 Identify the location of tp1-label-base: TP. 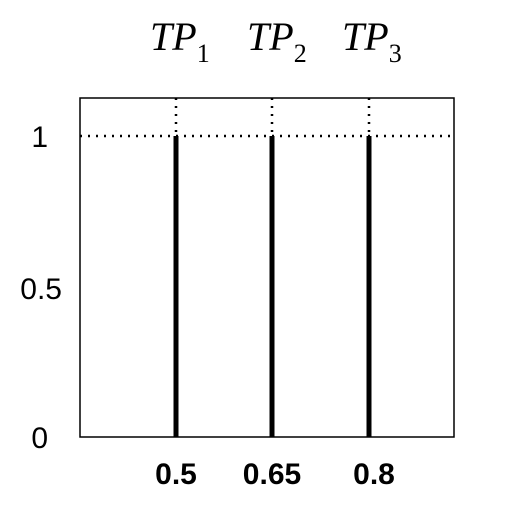
(173, 36).